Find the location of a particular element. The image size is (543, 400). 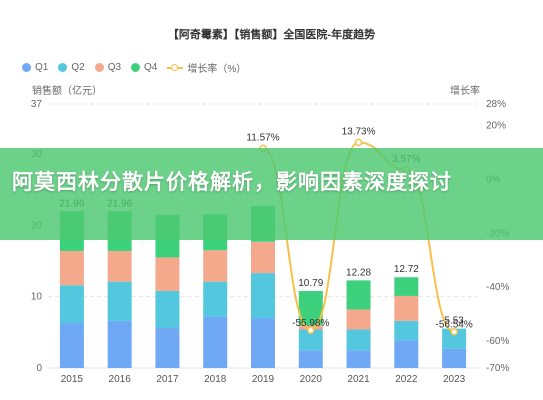

legend-item-q2: Q2 is located at coordinates (71, 67).